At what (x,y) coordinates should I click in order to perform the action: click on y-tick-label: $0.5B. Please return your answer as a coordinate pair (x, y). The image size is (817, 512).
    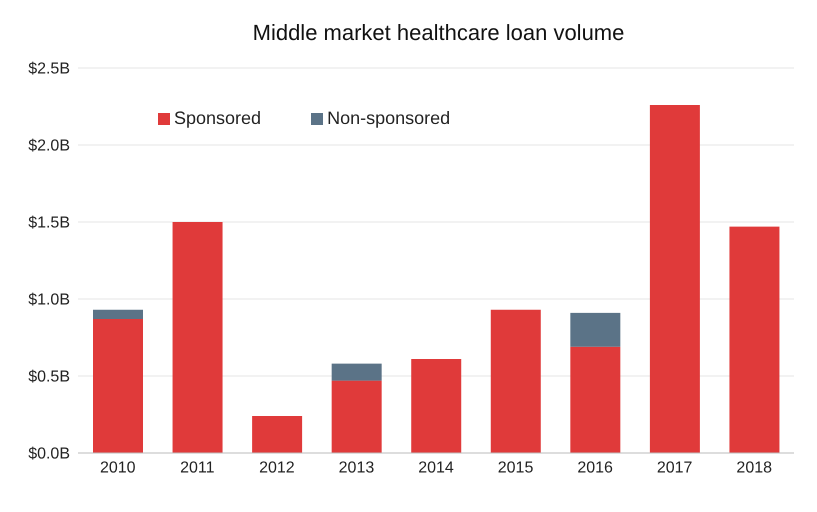
    Looking at the image, I should click on (49, 377).